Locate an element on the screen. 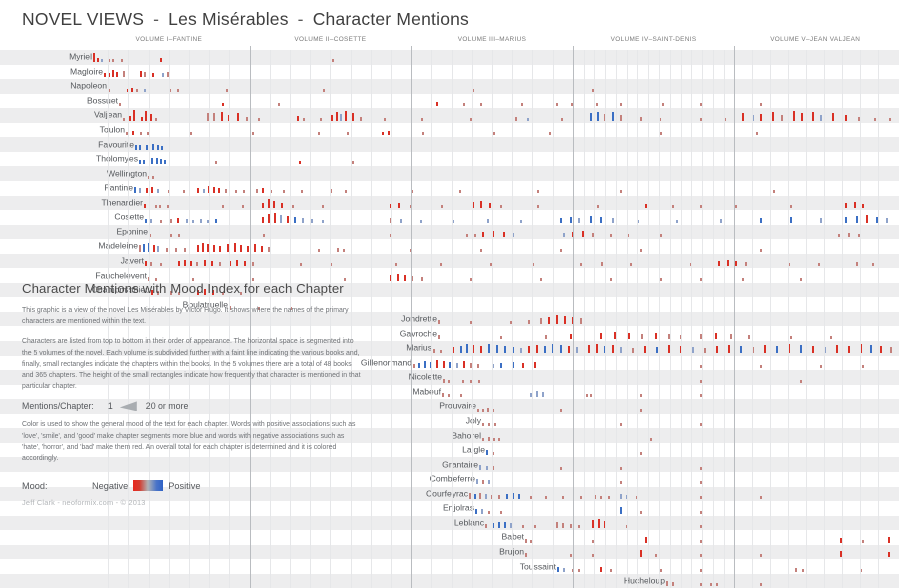  character-row: Tholomyes is located at coordinates (449, 159).